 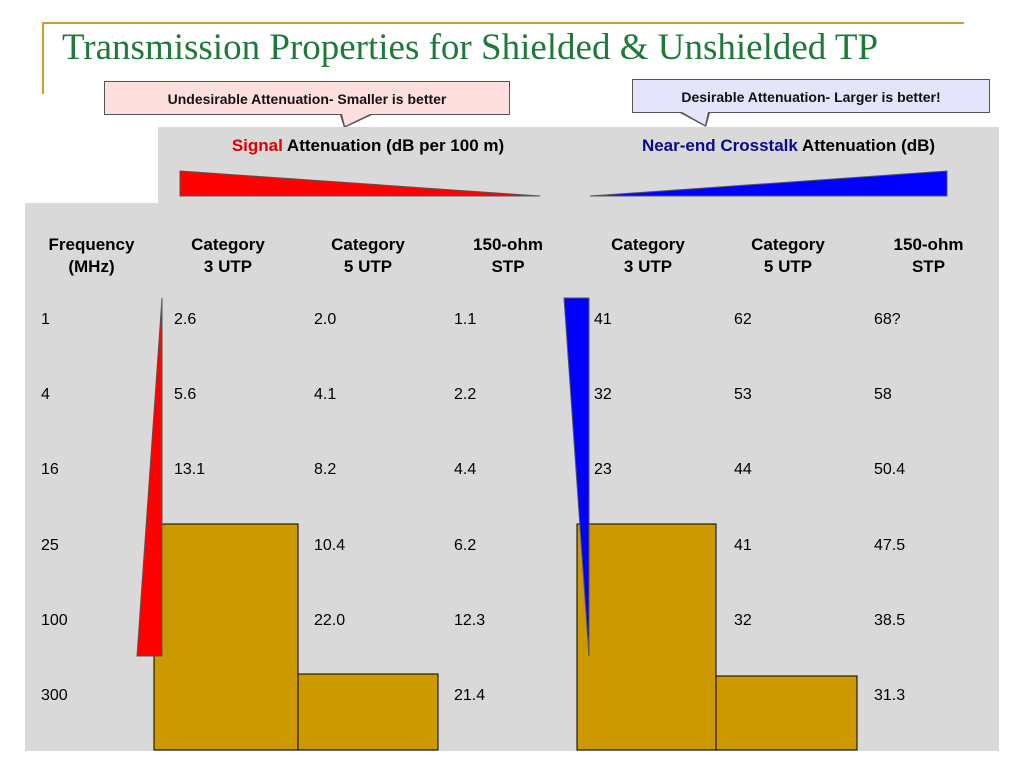 I want to click on table-cell-frequency: 100, so click(x=91, y=638).